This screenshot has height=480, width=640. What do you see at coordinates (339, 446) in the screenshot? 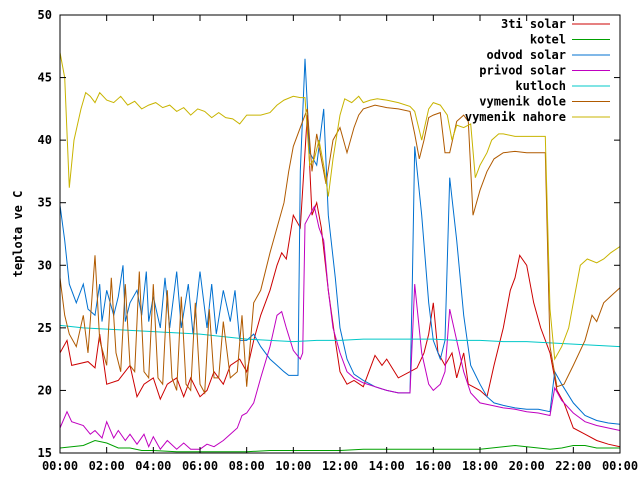
I see `series-line-kotel` at bounding box center [339, 446].